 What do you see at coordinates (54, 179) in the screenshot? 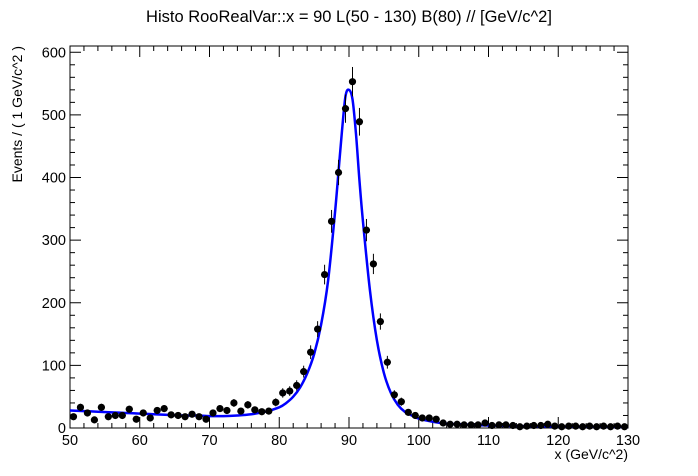
I see `y-tick-label: 400` at bounding box center [54, 179].